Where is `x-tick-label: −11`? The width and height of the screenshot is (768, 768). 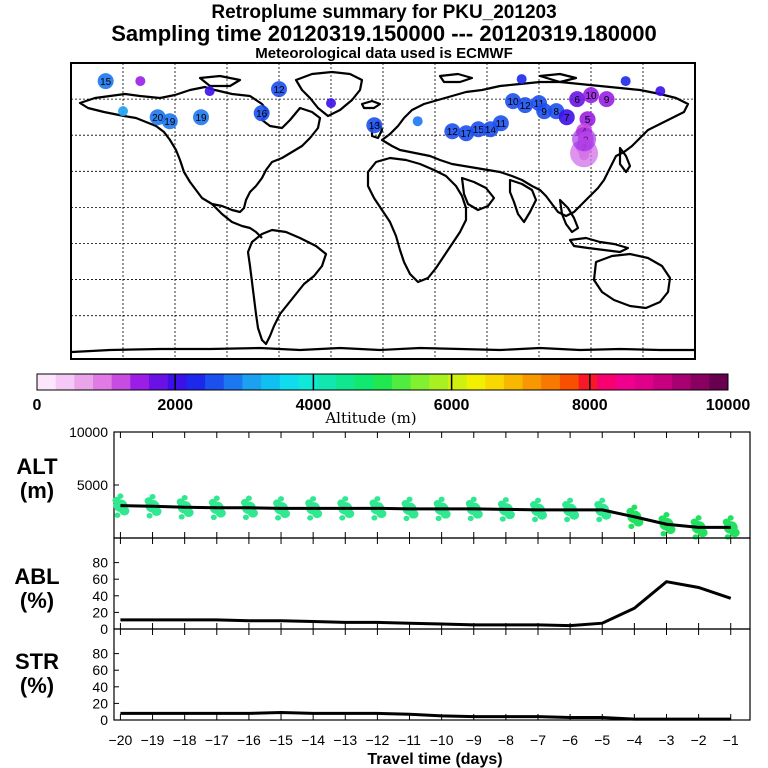
x-tick-label: −11 is located at coordinates (409, 740).